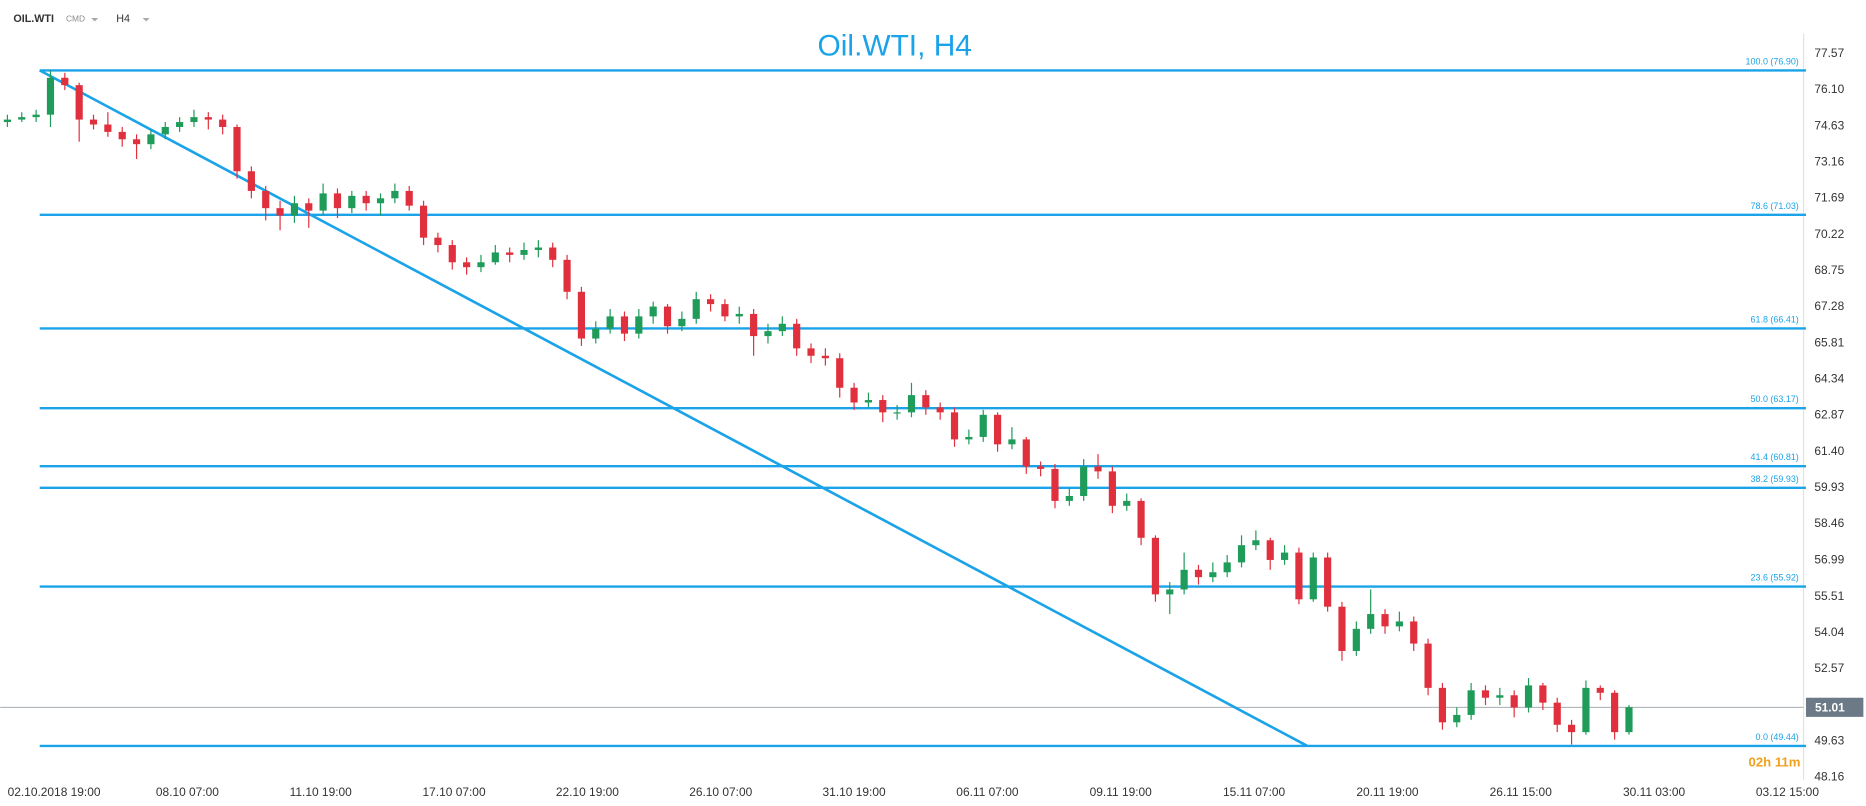 Image resolution: width=1866 pixels, height=806 pixels. What do you see at coordinates (1829, 596) in the screenshot?
I see `y-tick-label: 55.51` at bounding box center [1829, 596].